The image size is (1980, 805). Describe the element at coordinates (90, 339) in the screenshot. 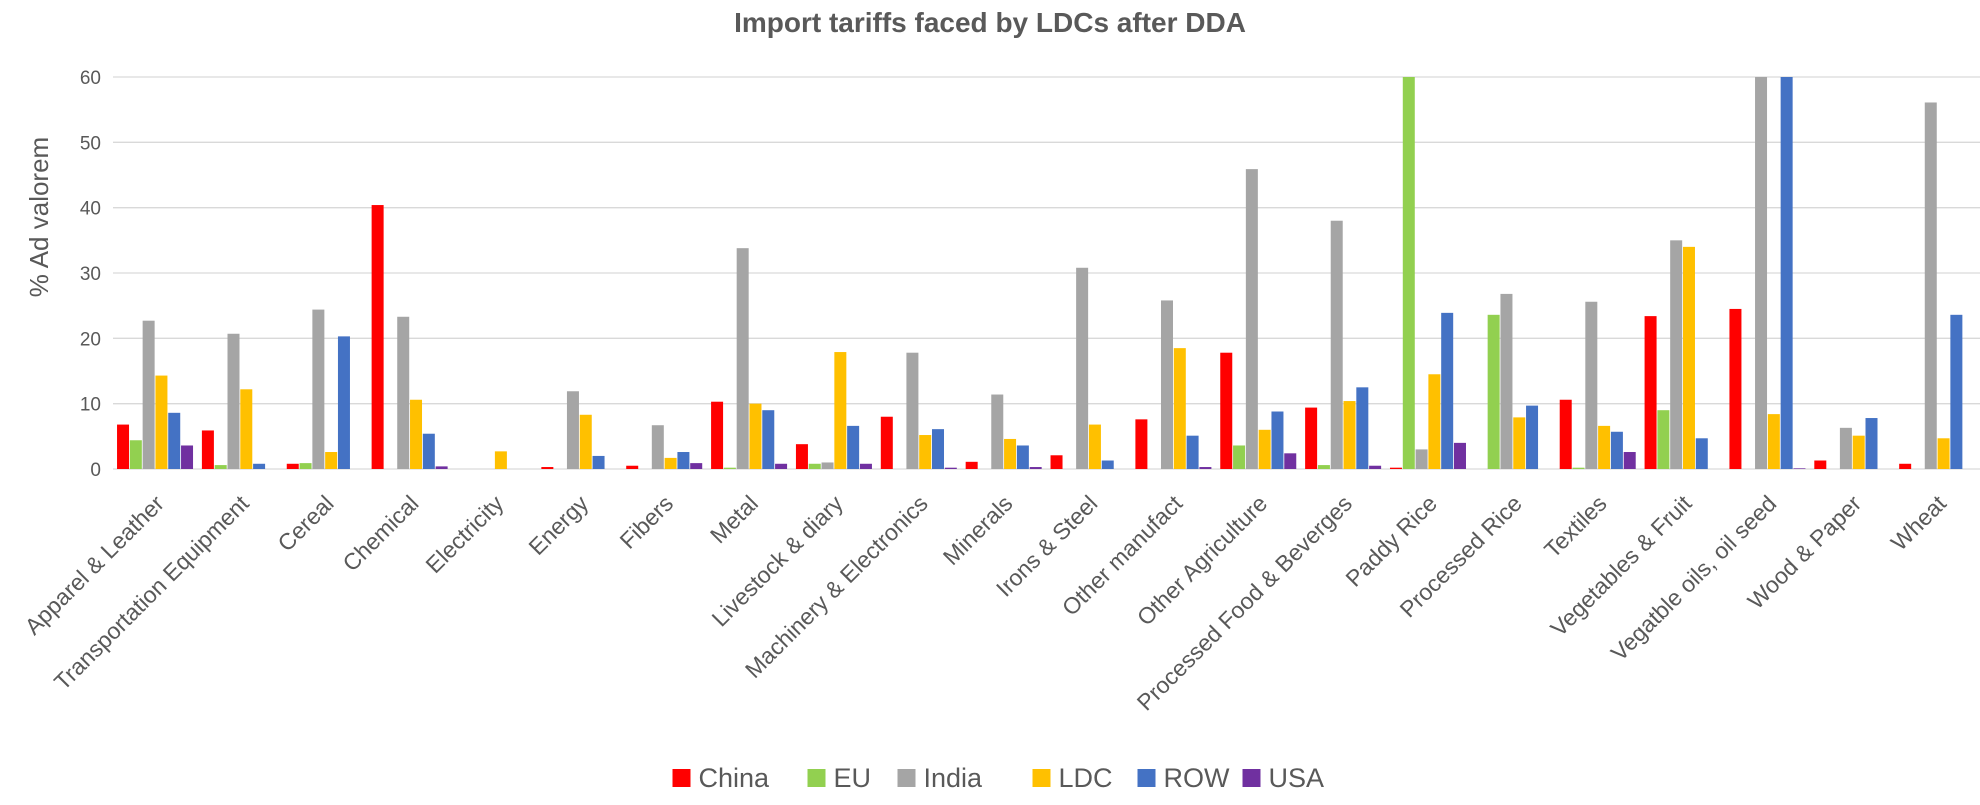

I see `y-tick-label: 20` at that location.